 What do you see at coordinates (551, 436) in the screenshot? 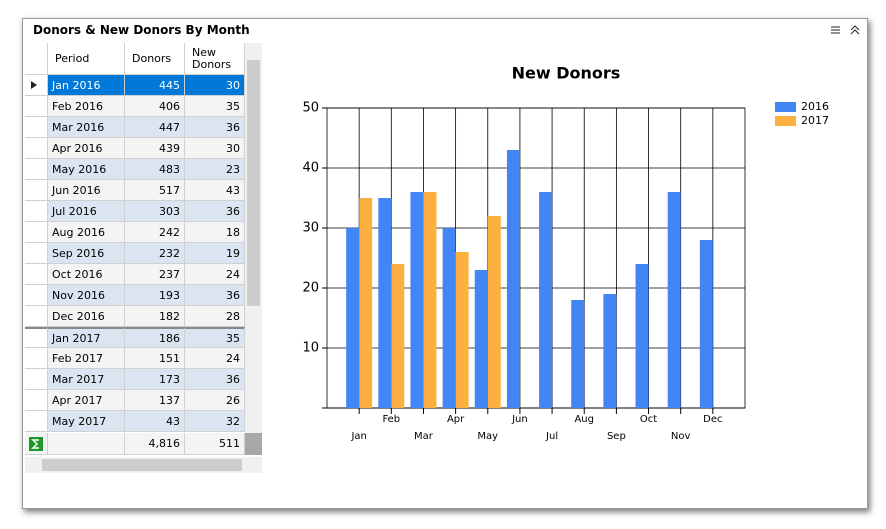
I see `x-tick-label: Jul` at bounding box center [551, 436].